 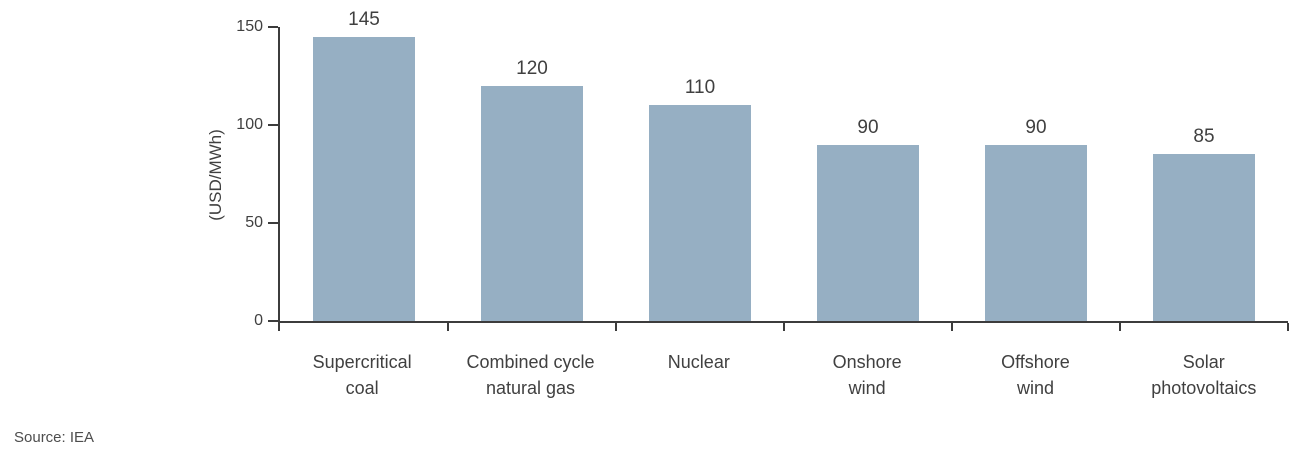 What do you see at coordinates (249, 26) in the screenshot?
I see `y-tick-label: 150` at bounding box center [249, 26].